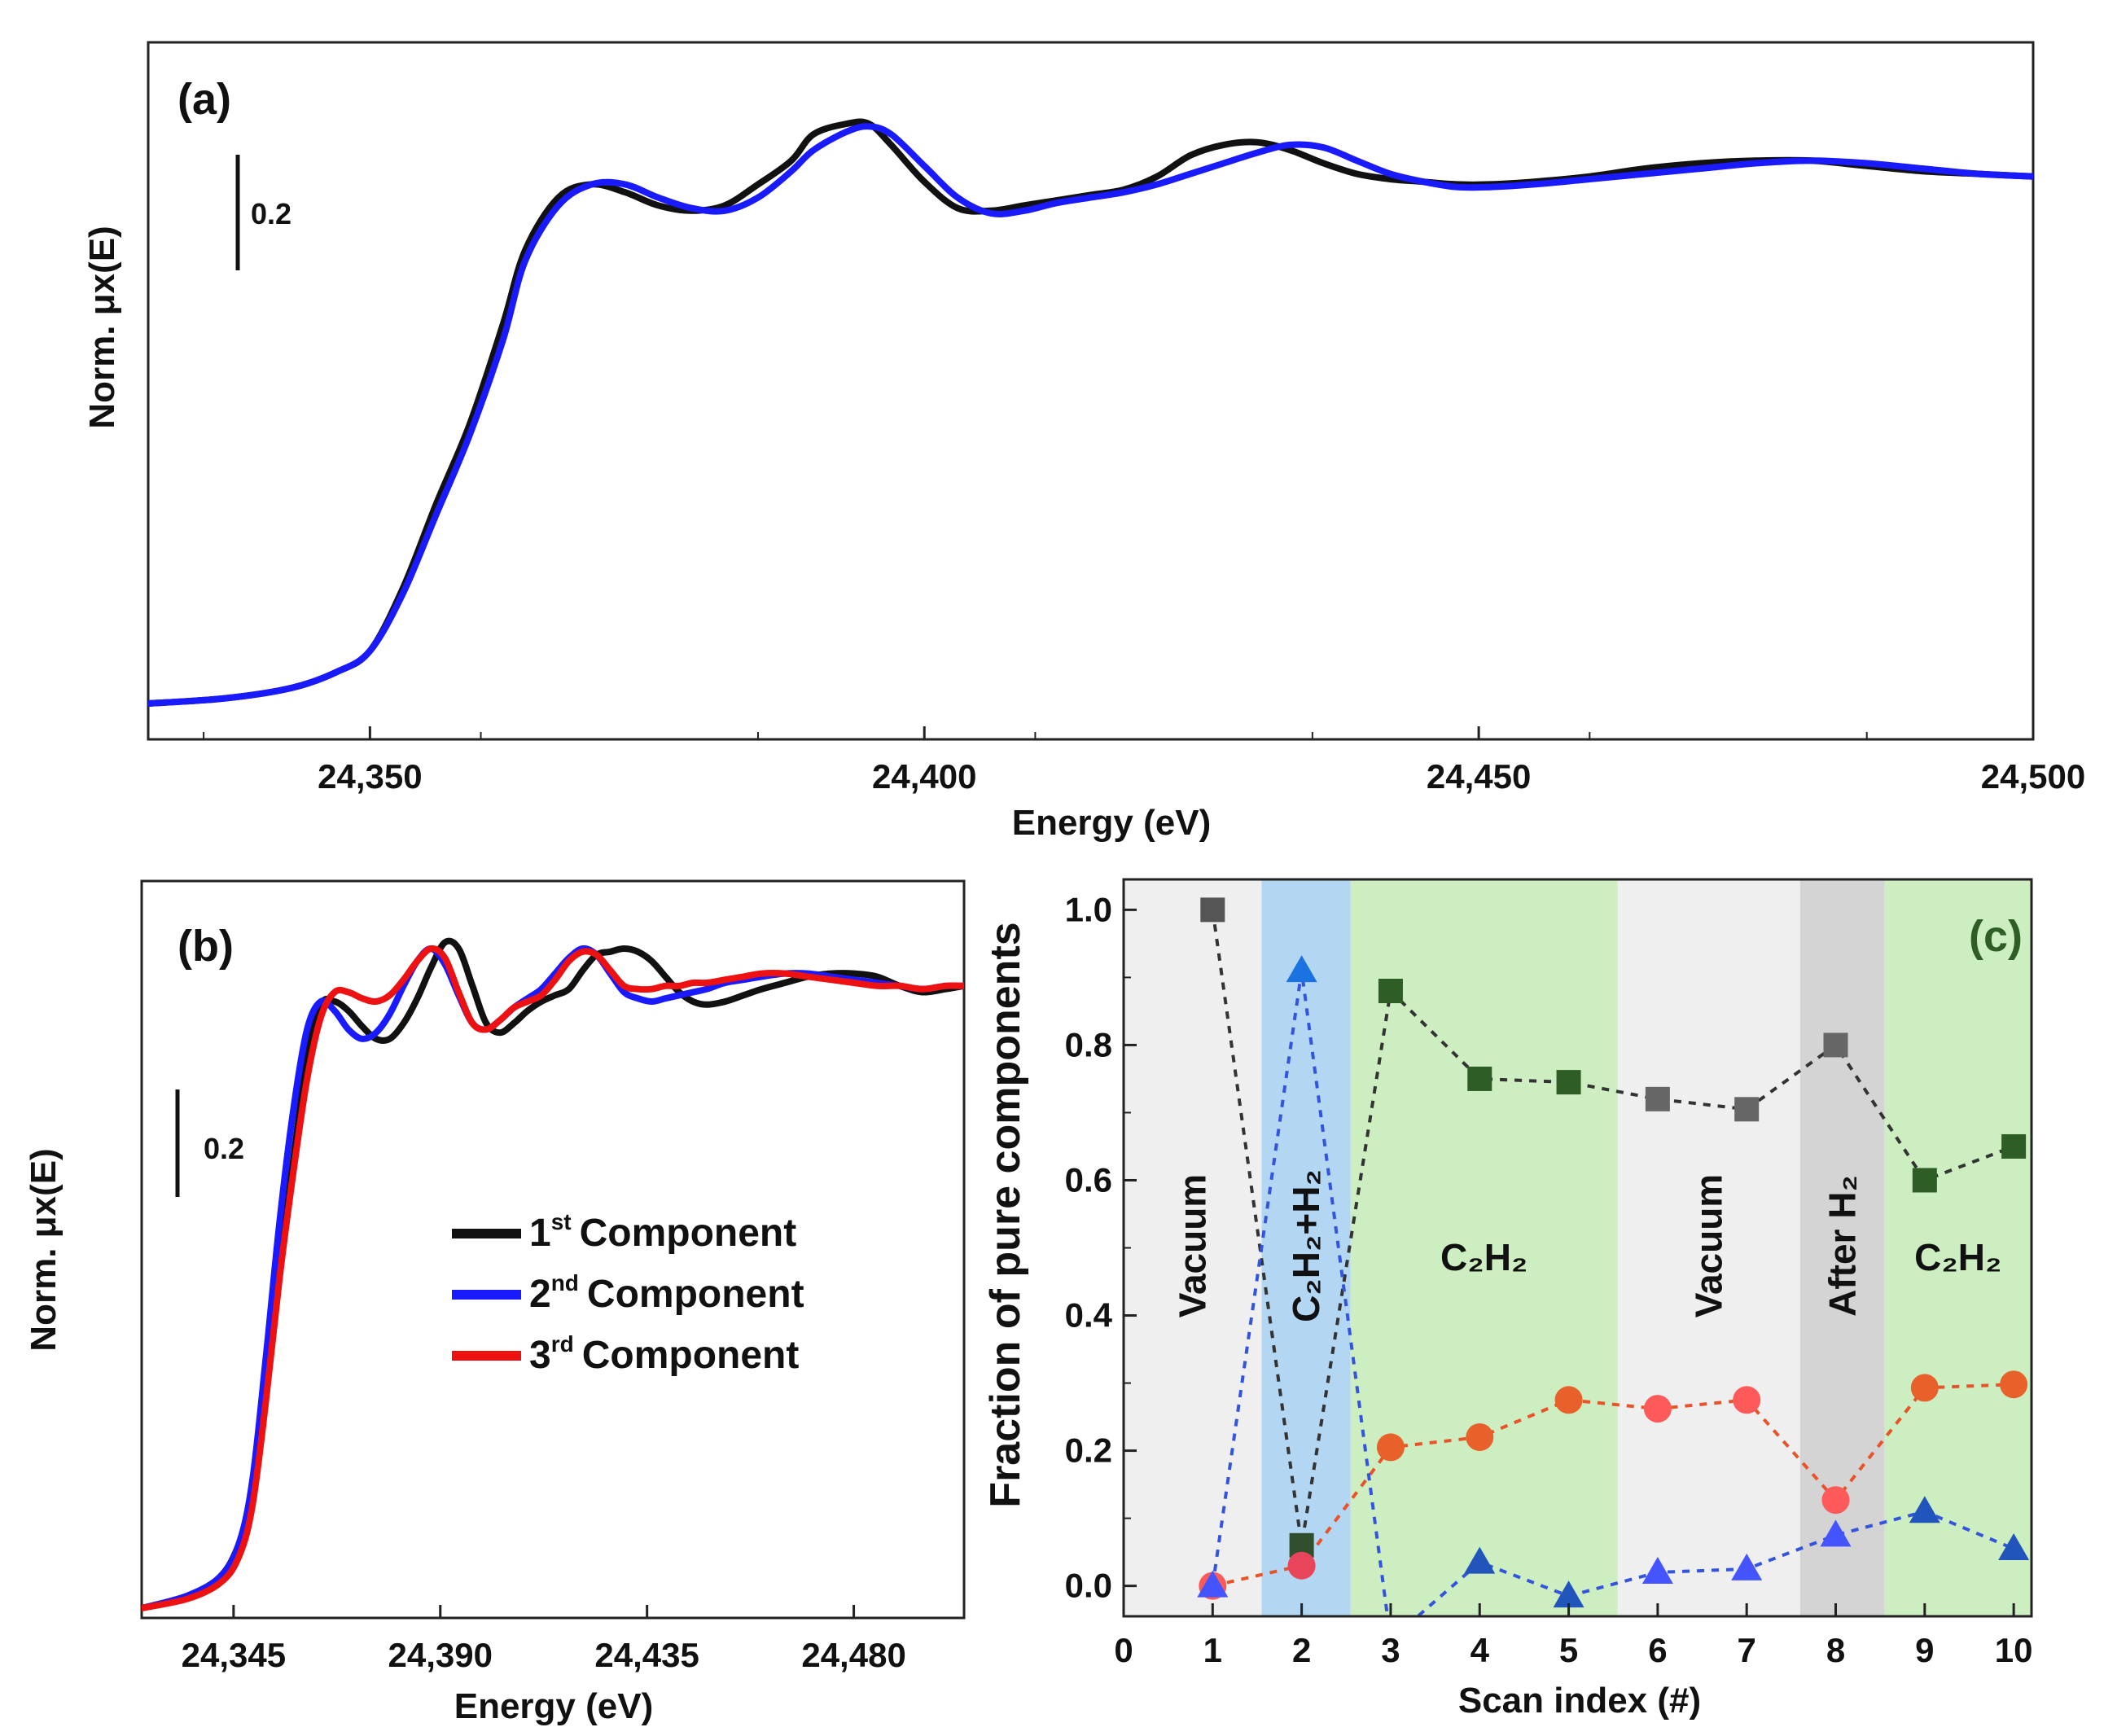 The width and height of the screenshot is (2117, 1736). Describe the element at coordinates (1006, 1214) in the screenshot. I see `panel-c-y-title: Fraction of pure components` at that location.